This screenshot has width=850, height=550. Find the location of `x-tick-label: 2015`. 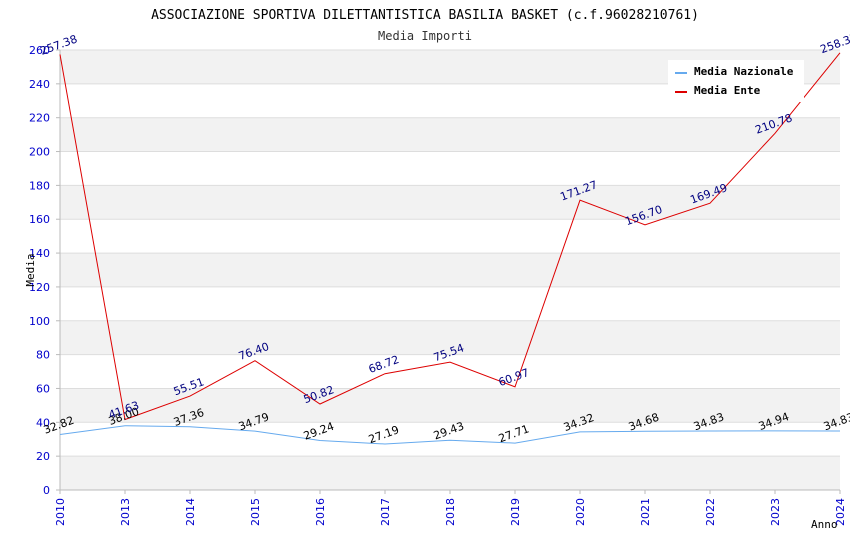

x-tick-label: 2015 is located at coordinates (255, 512).